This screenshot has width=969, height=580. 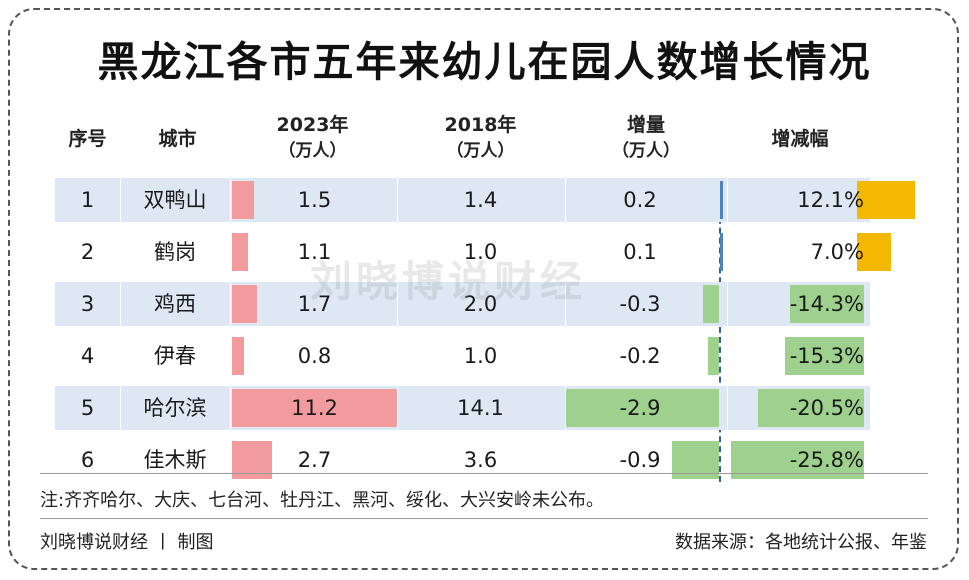 I want to click on header-seq: 序号, so click(x=87, y=139).